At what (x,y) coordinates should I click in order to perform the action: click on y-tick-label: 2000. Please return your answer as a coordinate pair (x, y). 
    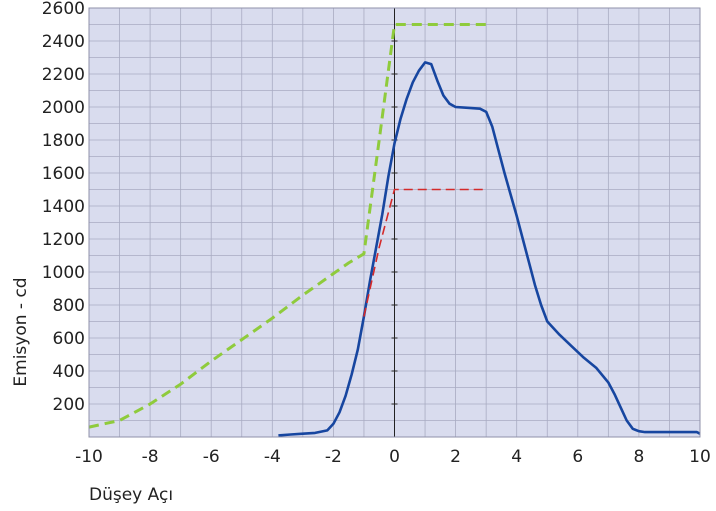
    Looking at the image, I should click on (63, 108).